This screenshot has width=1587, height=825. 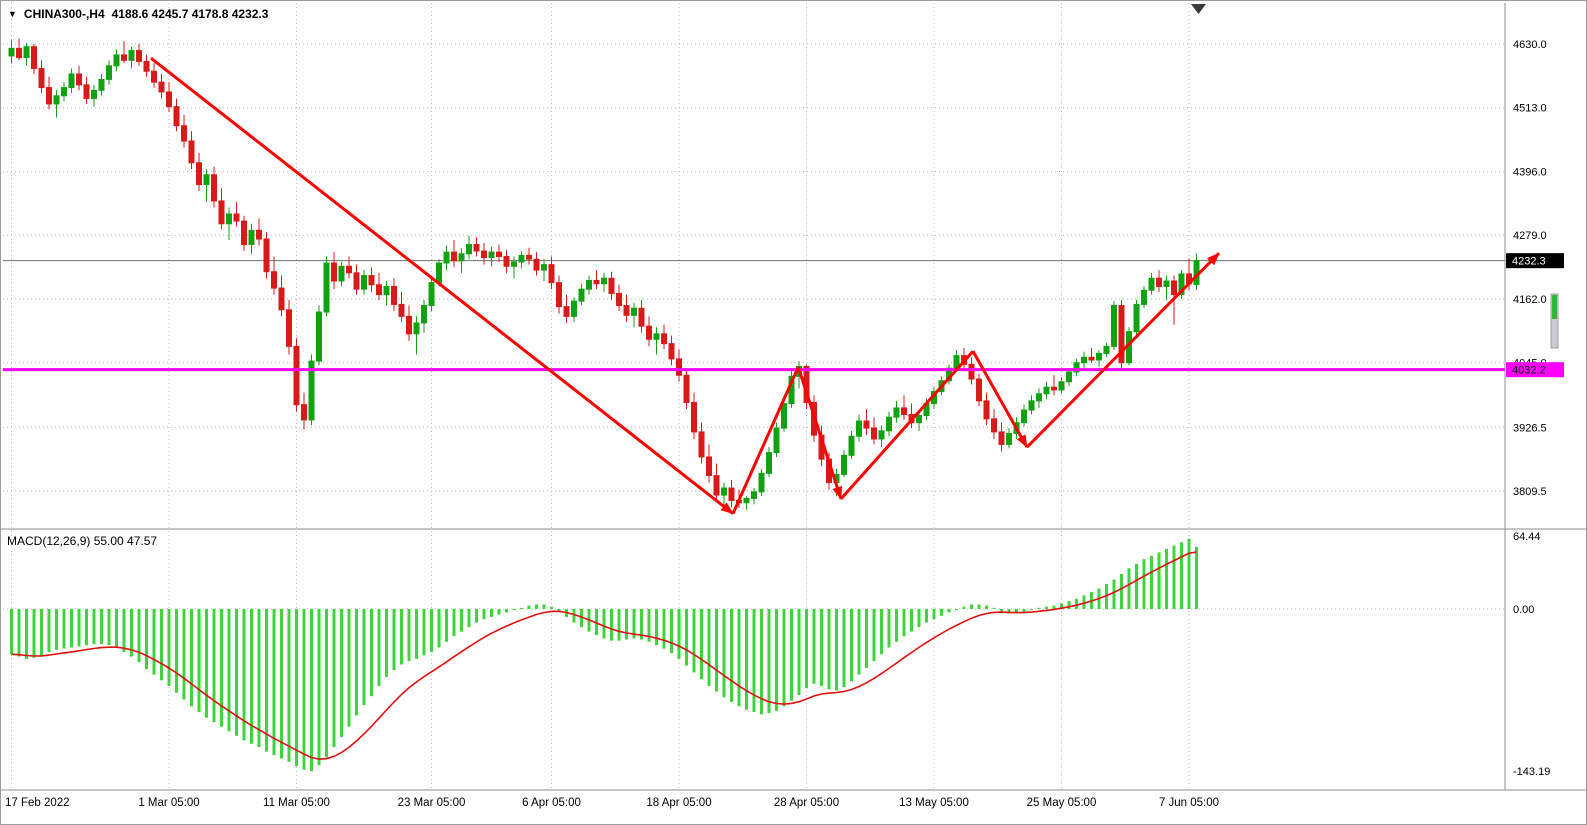 I want to click on axis-scrollbar-thumb, so click(x=1554, y=307).